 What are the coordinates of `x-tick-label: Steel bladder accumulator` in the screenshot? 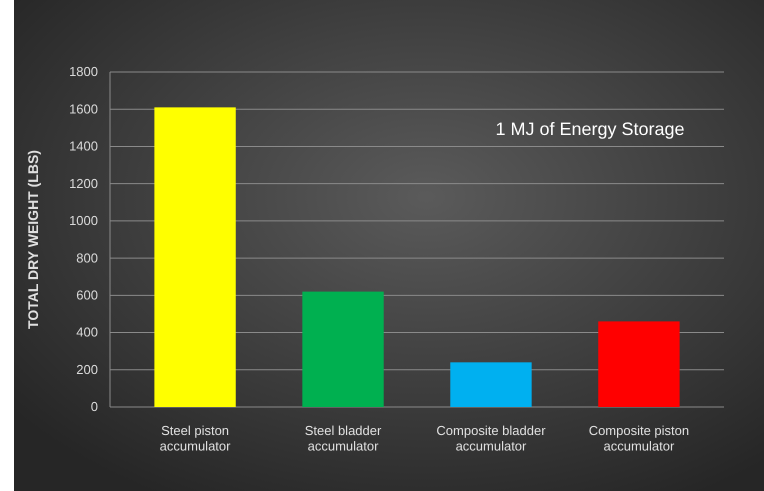 It's located at (343, 438).